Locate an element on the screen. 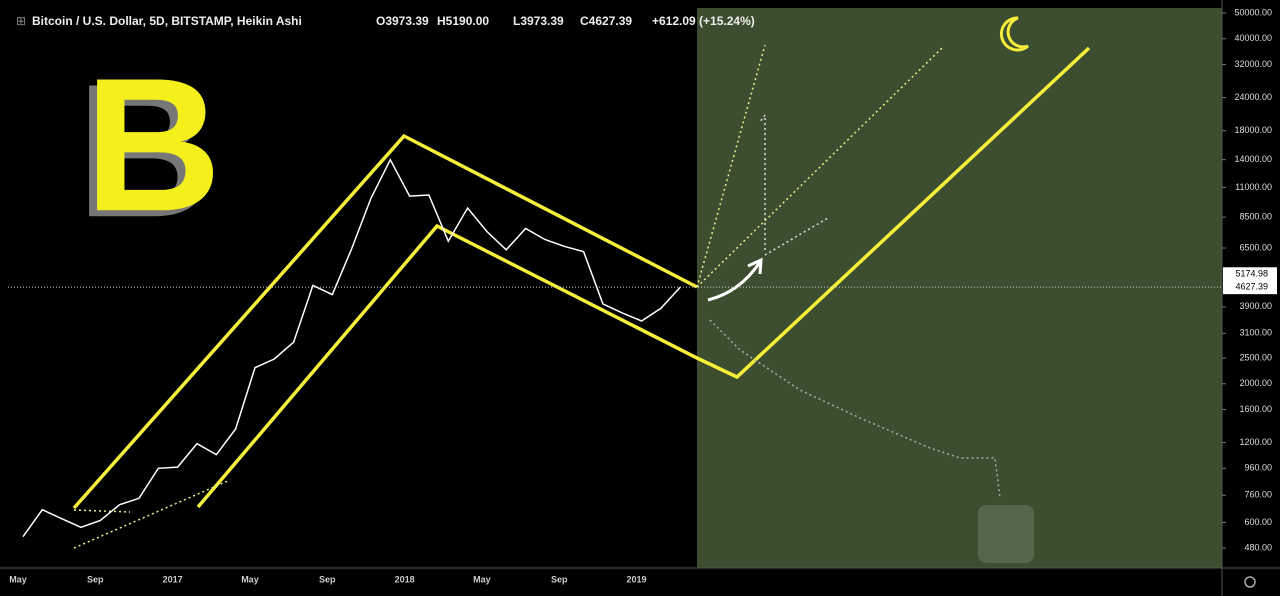 The image size is (1280, 596). price-label: 5174.98 is located at coordinates (1251, 274).